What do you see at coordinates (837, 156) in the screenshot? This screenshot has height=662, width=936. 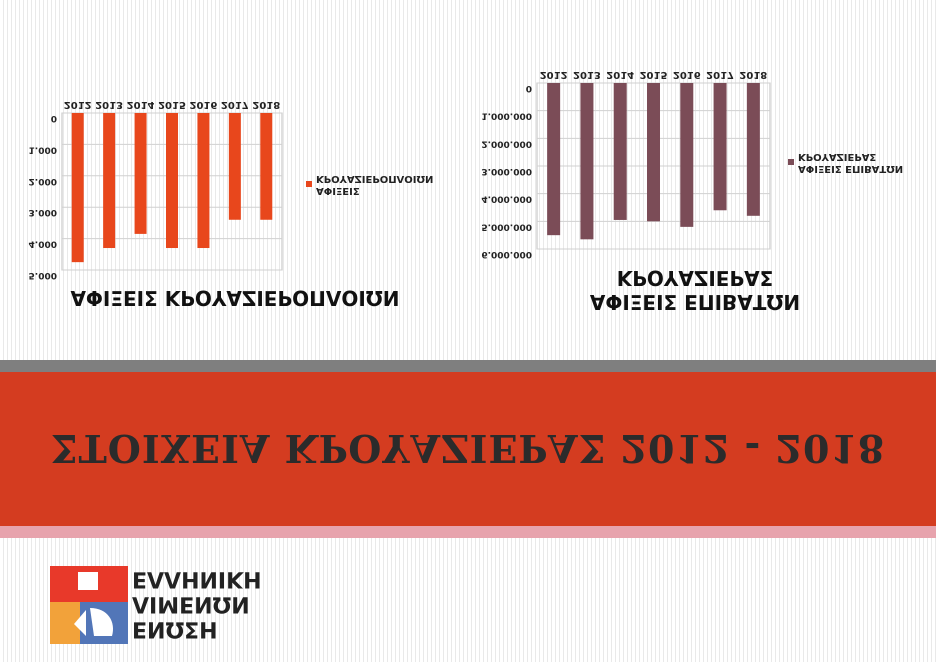 I see `legend-header: ΚΡΟΥΑΖΙΕΡΑΣ` at bounding box center [837, 156].